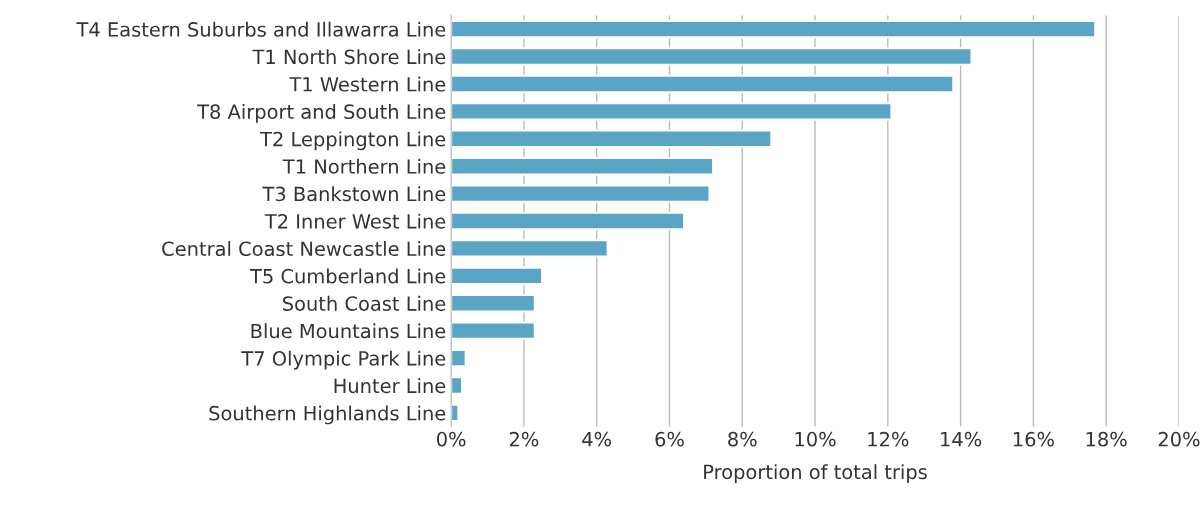 The image size is (1203, 514). Describe the element at coordinates (888, 439) in the screenshot. I see `x-tick-label: 12%` at that location.